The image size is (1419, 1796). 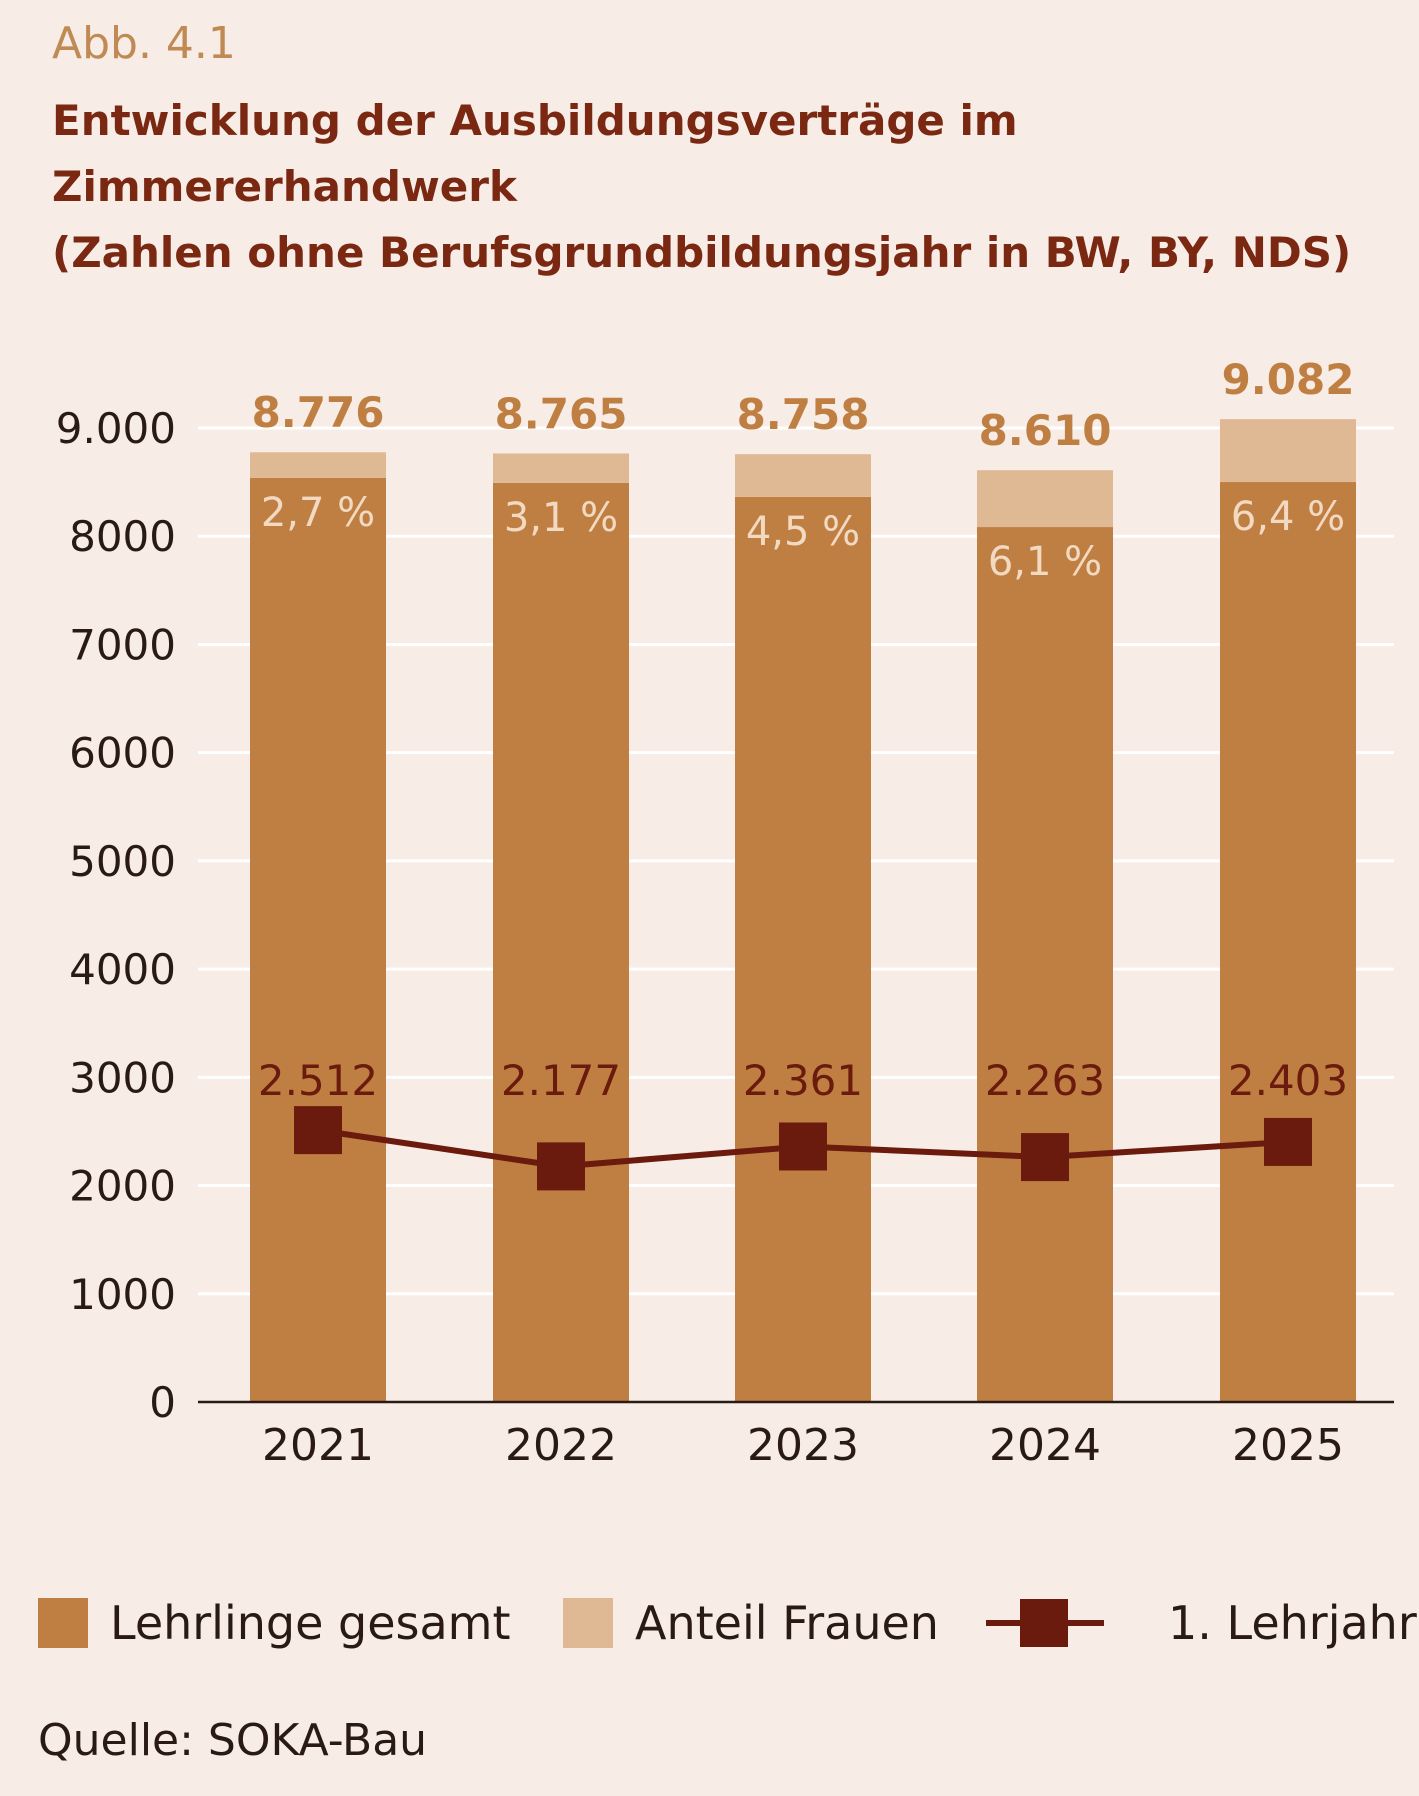 I want to click on legend-swatch-total, so click(x=63, y=1623).